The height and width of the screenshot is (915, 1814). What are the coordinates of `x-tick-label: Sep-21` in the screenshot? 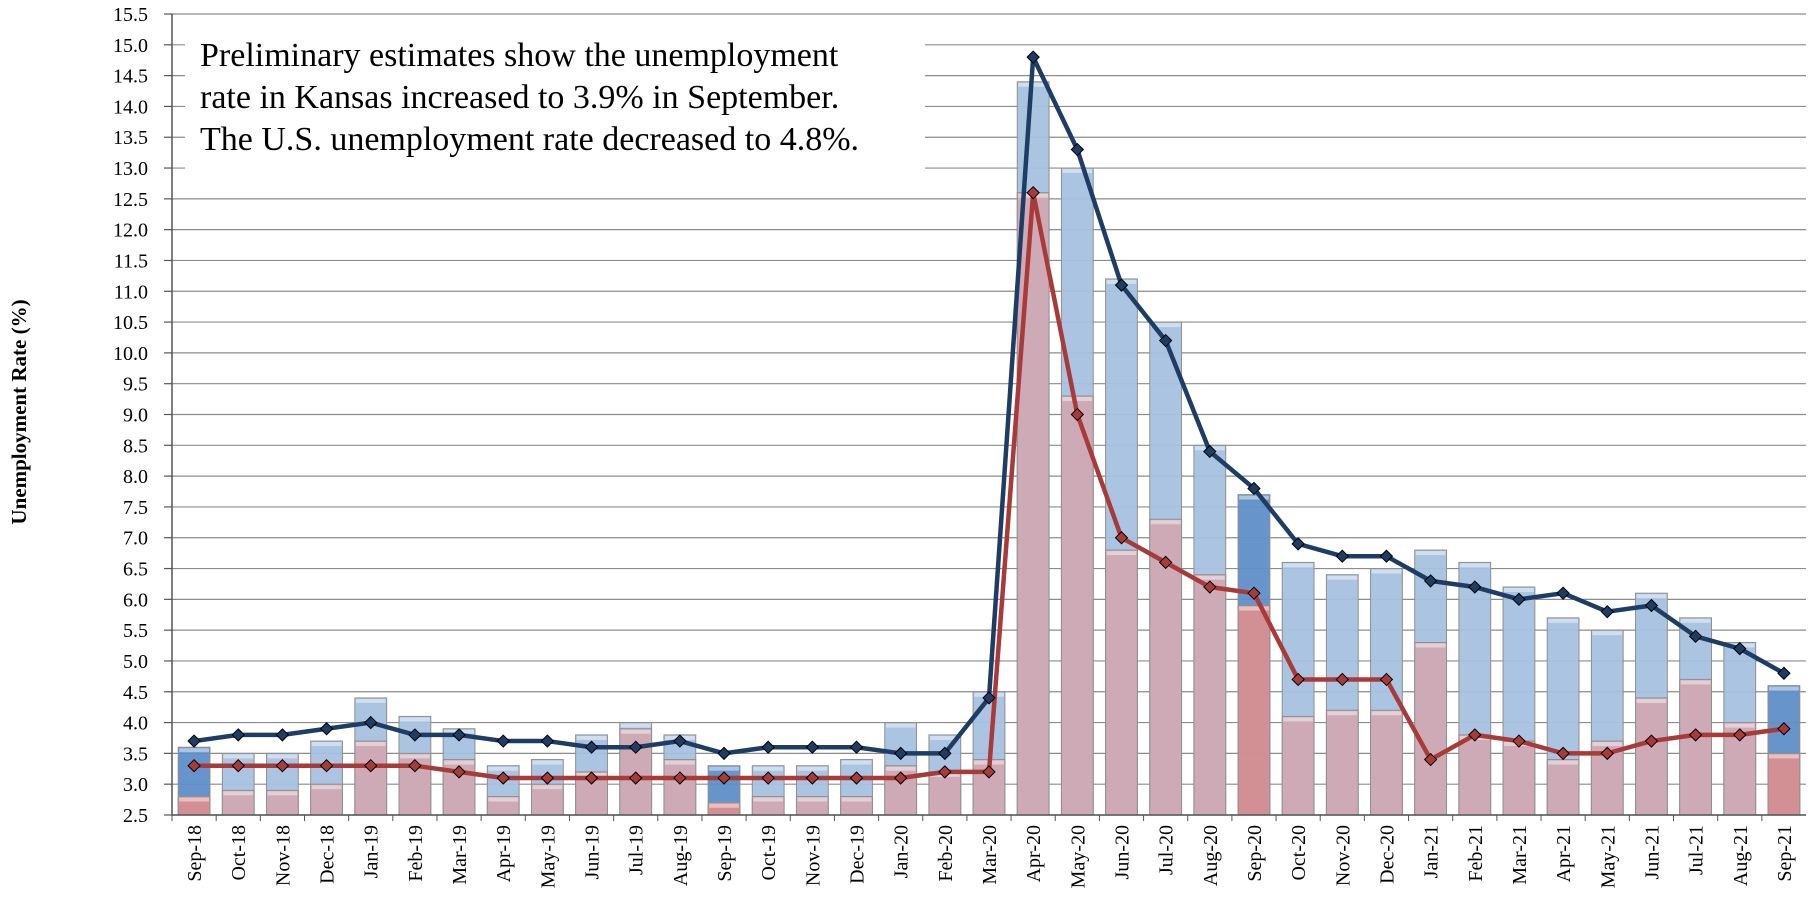 It's located at (1785, 853).